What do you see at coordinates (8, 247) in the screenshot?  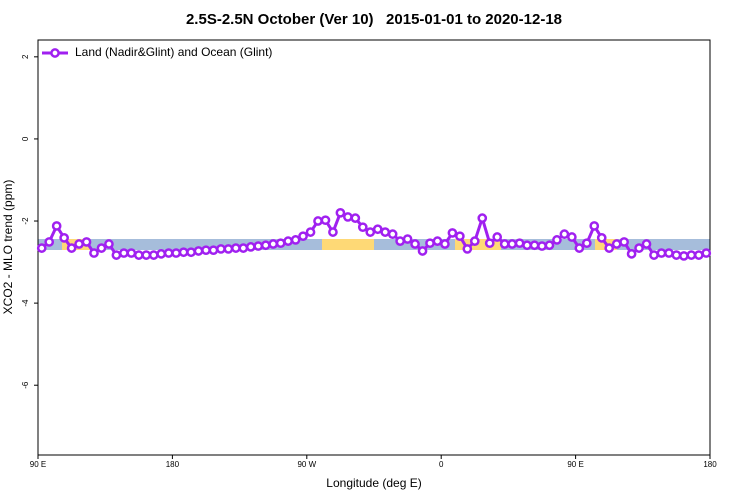 I see `y-axis-label: XCO2 - MLO trend (ppm)` at bounding box center [8, 247].